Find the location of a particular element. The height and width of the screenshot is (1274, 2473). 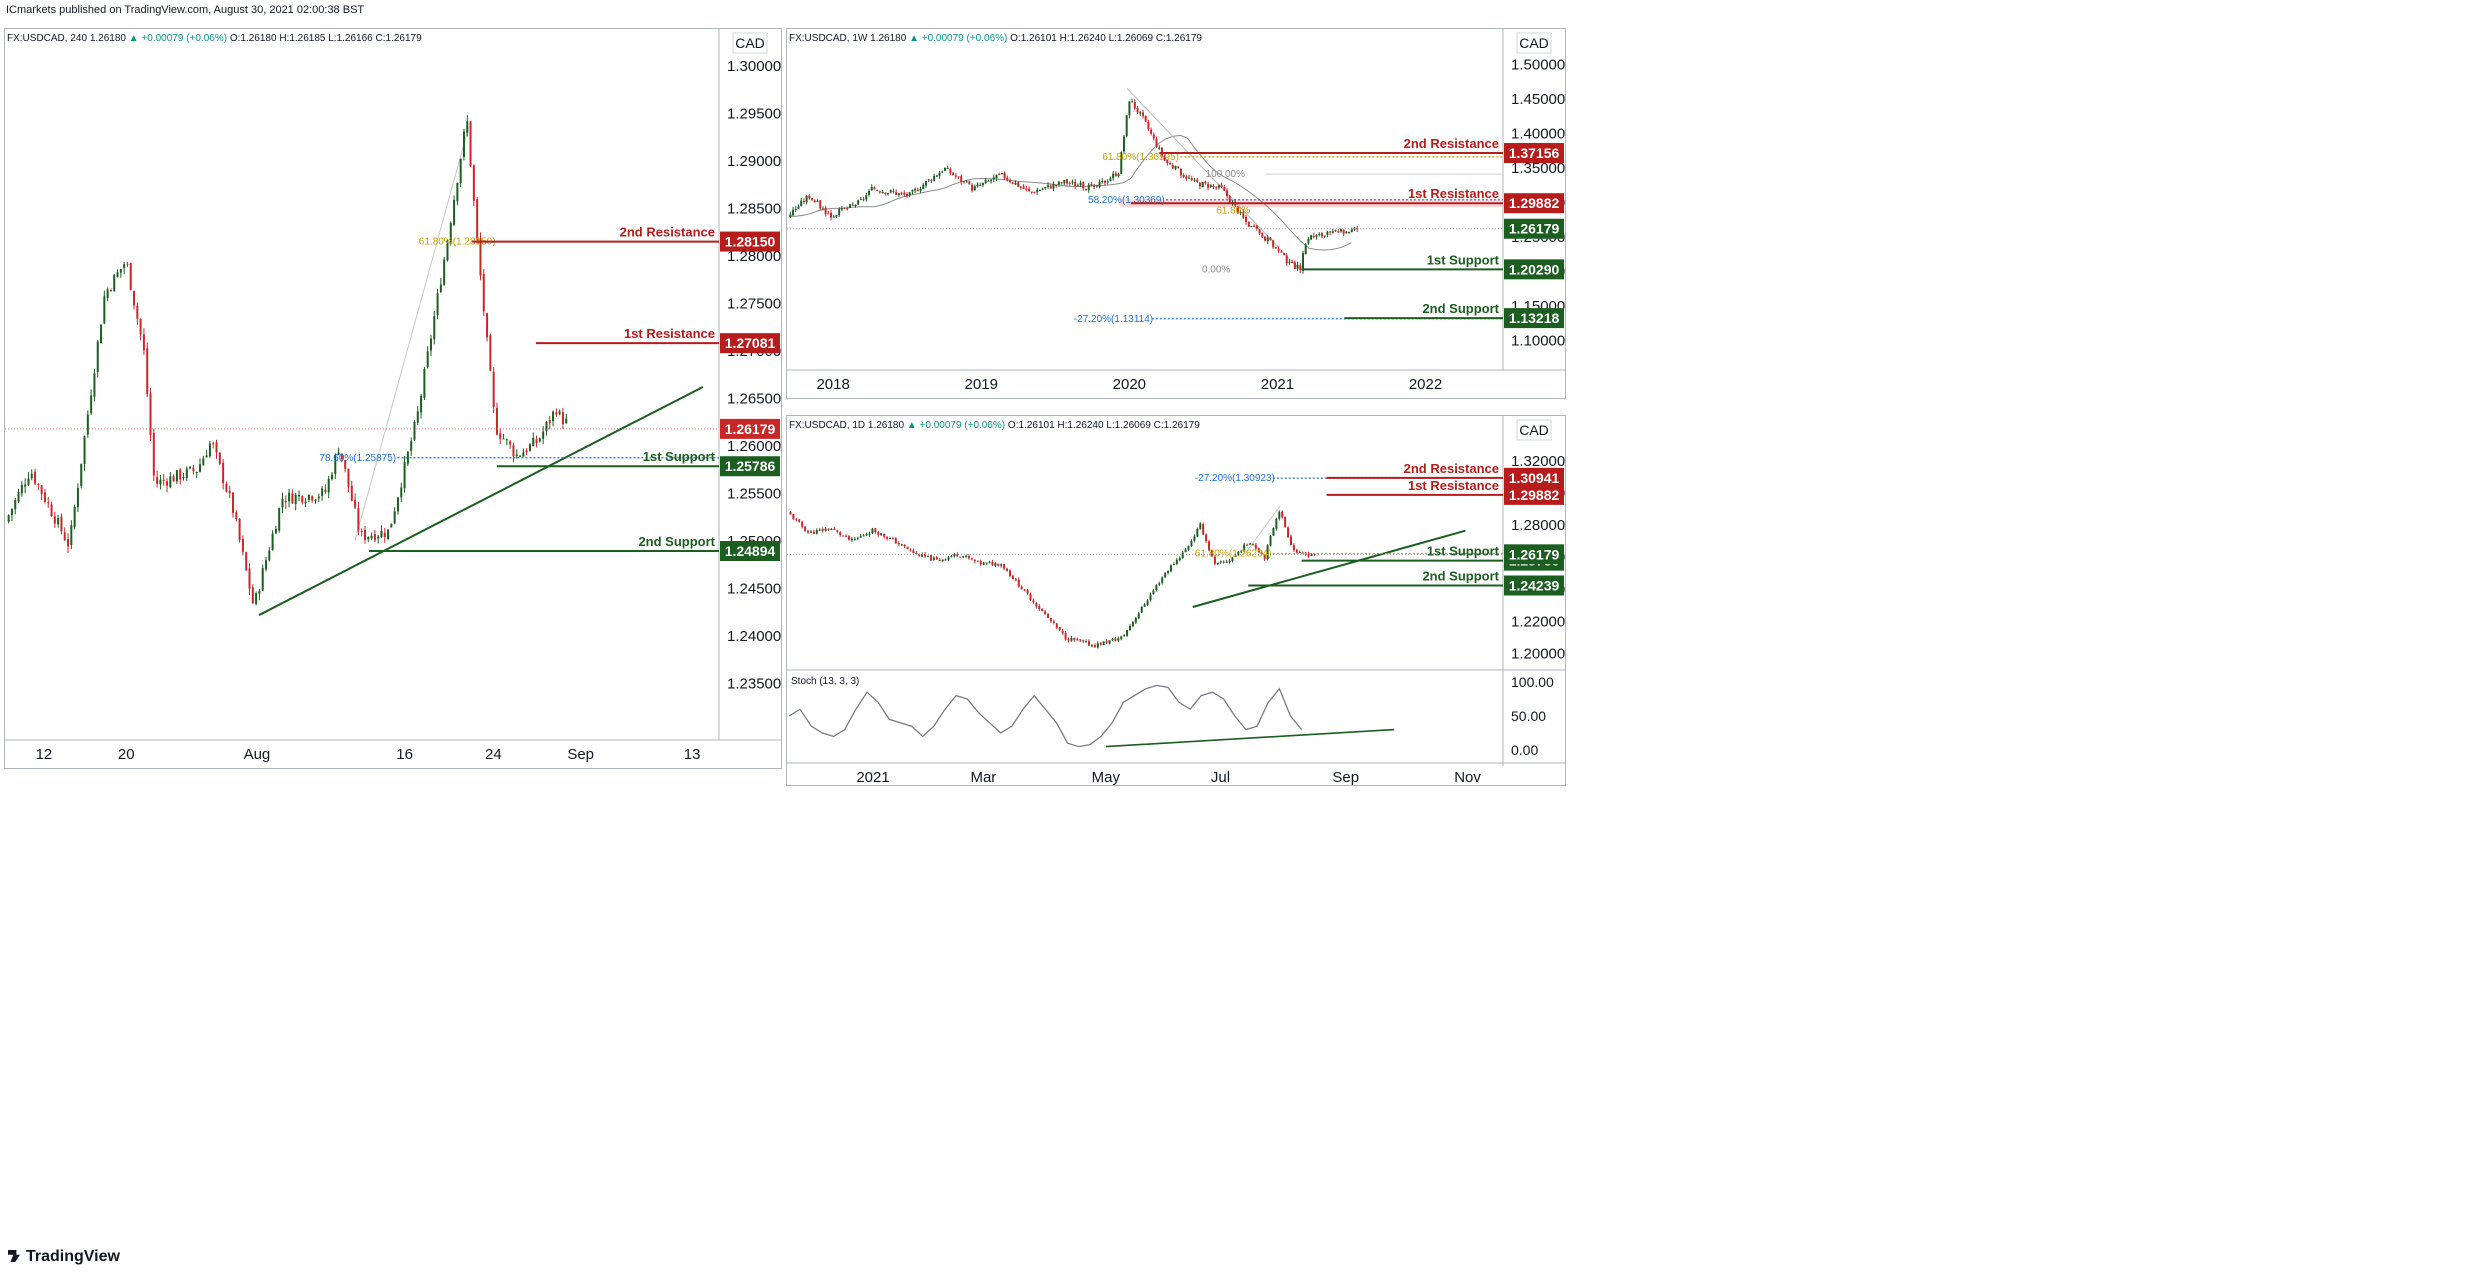

h4-y-tick: 1.26000 is located at coordinates (754, 446).